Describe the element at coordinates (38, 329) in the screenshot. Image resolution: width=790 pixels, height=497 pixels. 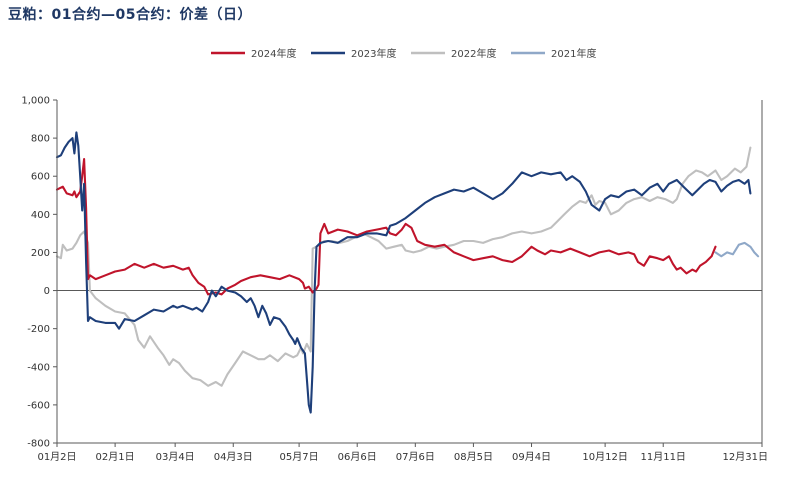
I see `y-tick-label: -200` at that location.